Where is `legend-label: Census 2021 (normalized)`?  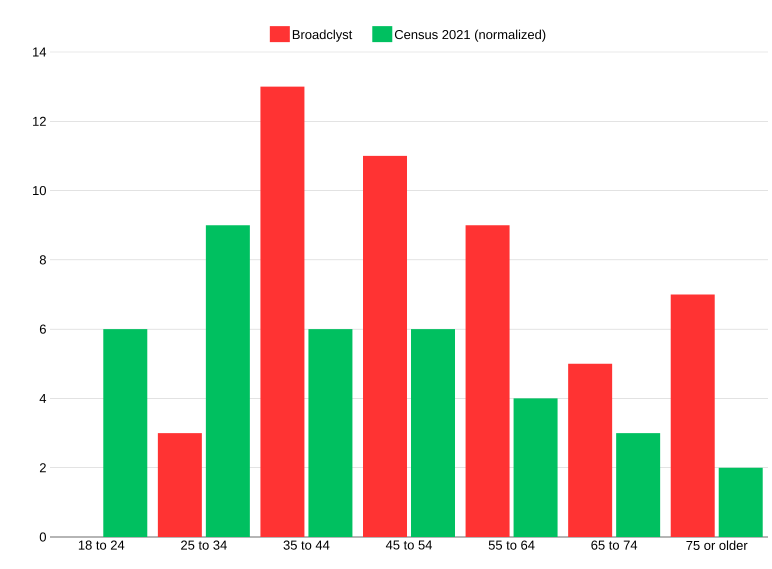
legend-label: Census 2021 (normalized) is located at coordinates (470, 36).